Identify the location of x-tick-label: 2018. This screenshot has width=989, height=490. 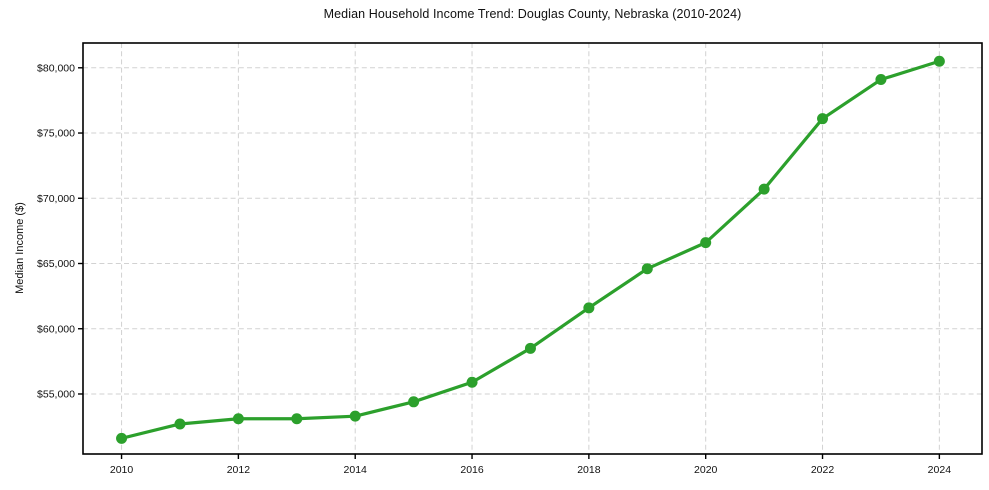
(589, 470).